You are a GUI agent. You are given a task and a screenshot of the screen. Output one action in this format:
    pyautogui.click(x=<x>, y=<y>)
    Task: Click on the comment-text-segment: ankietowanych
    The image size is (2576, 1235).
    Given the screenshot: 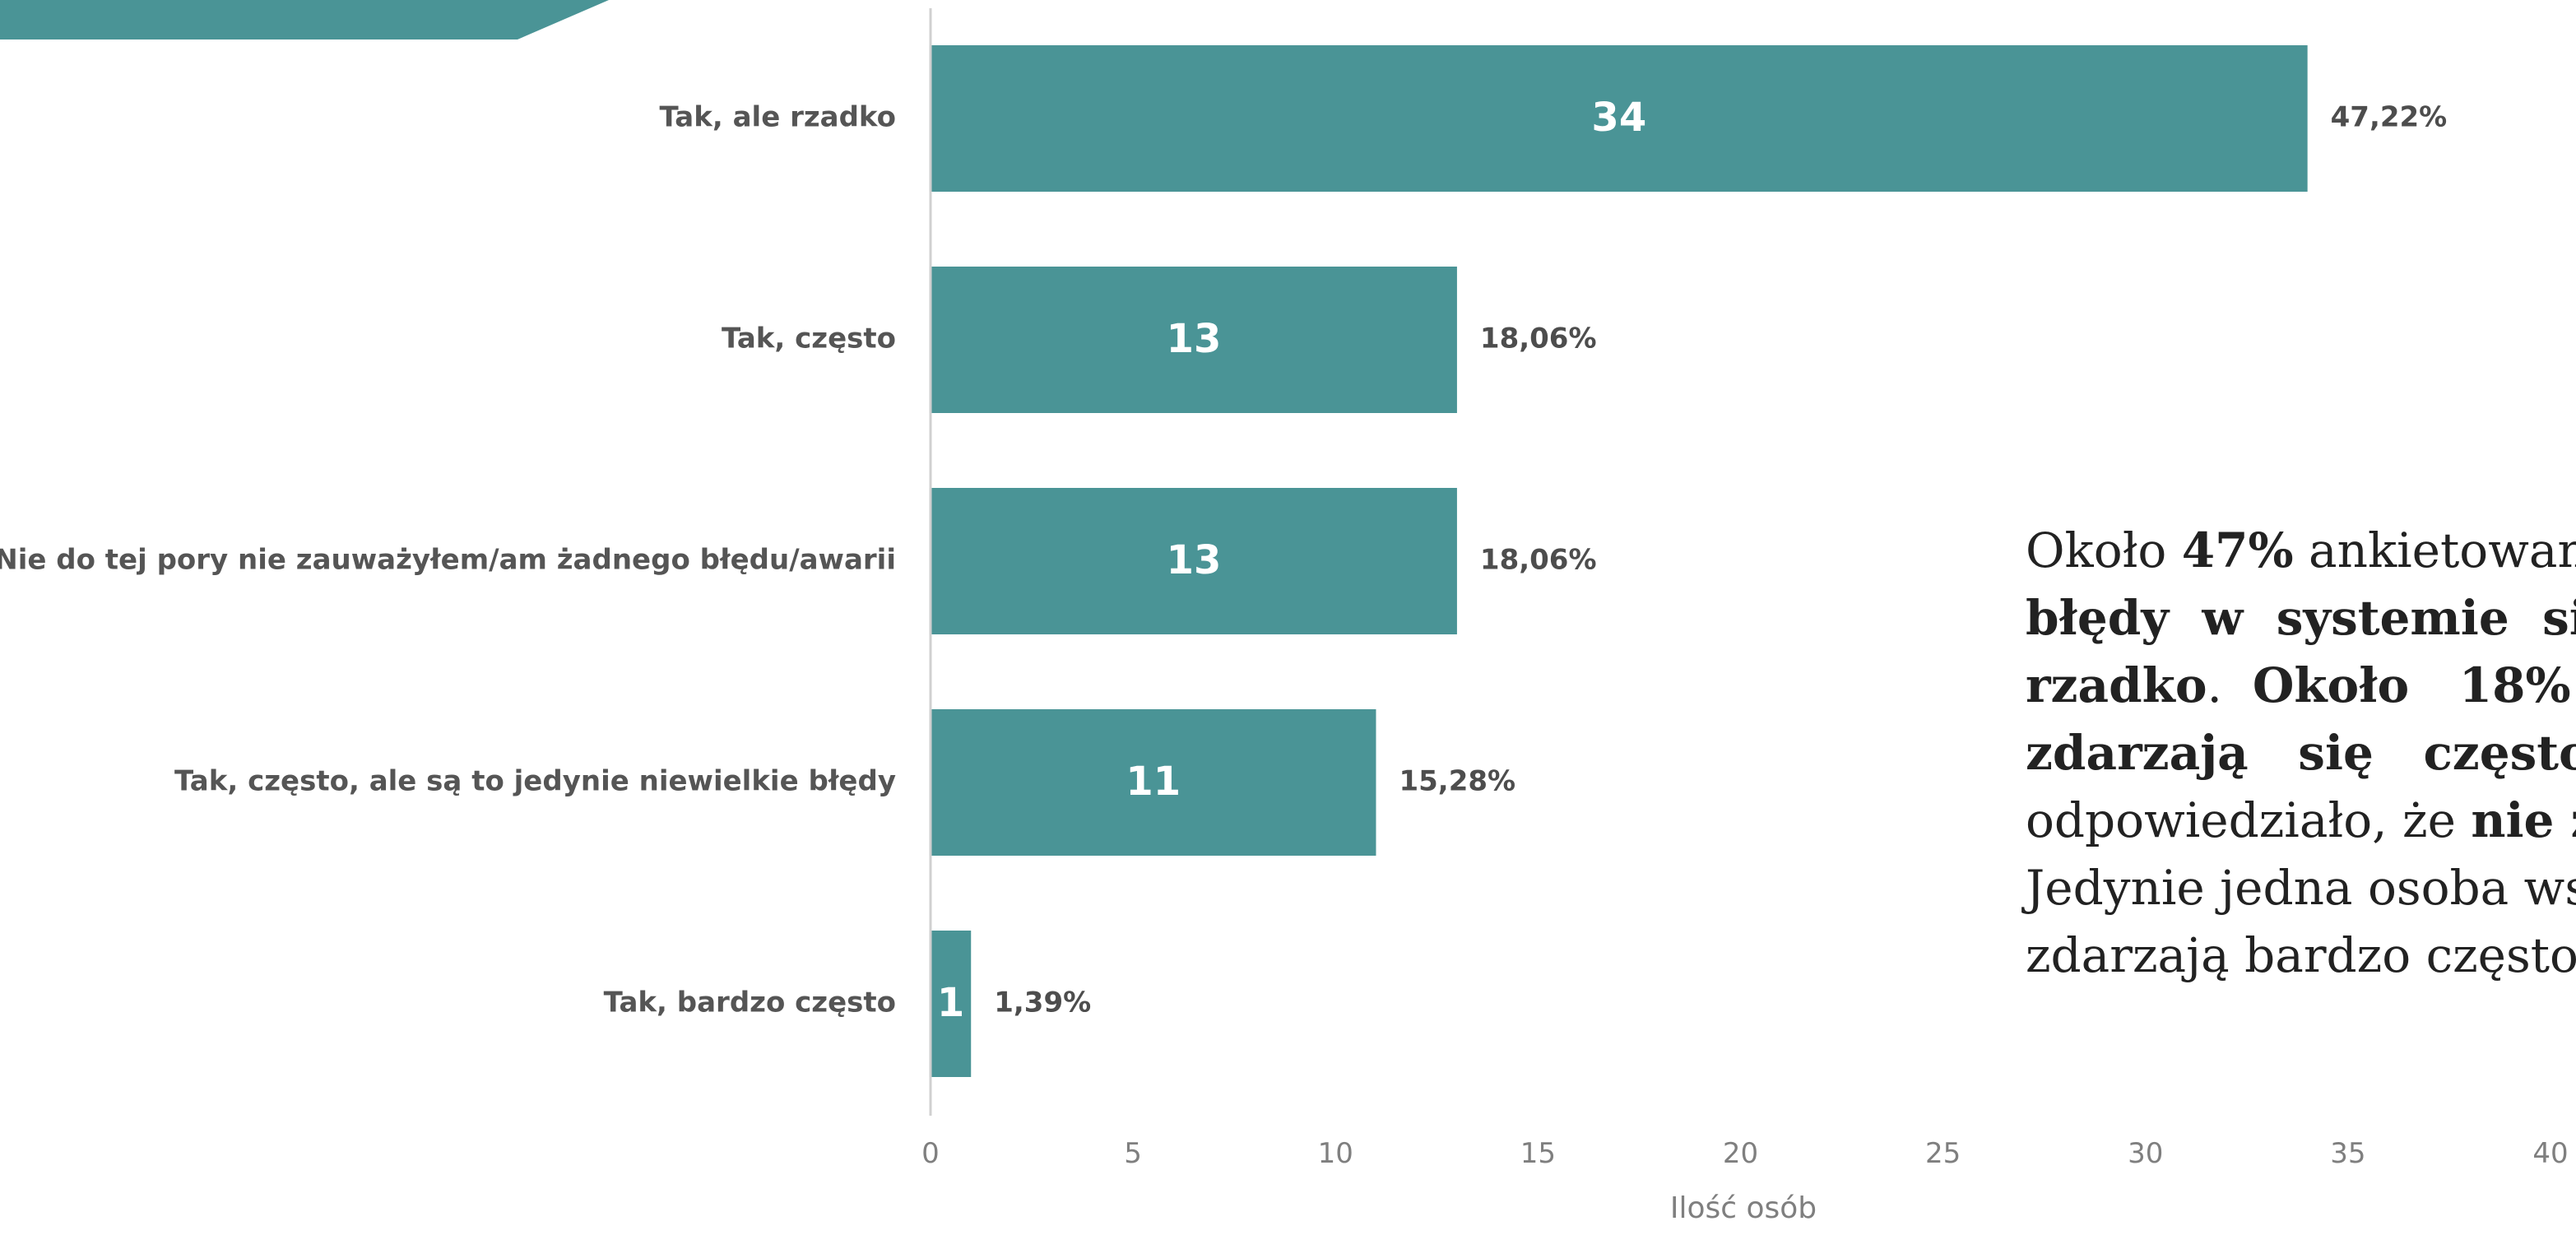 What is the action you would take?
    pyautogui.click(x=2442, y=550)
    